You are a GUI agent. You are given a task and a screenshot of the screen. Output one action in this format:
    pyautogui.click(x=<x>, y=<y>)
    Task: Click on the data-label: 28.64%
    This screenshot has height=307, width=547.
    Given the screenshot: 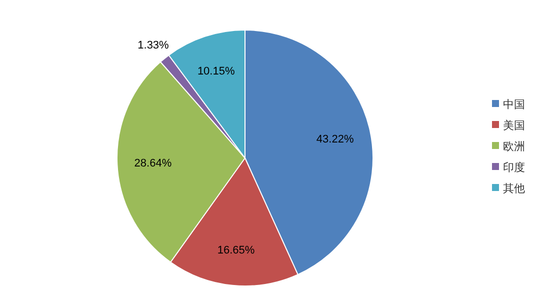 What is the action you would take?
    pyautogui.click(x=153, y=164)
    